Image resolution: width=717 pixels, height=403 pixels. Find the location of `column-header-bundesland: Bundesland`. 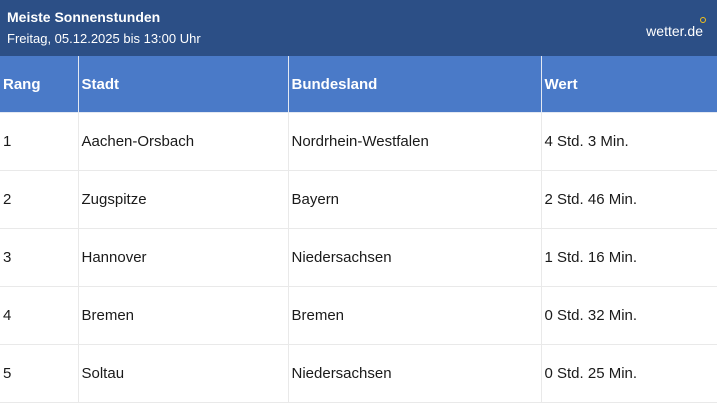

column-header-bundesland: Bundesland is located at coordinates (415, 84).